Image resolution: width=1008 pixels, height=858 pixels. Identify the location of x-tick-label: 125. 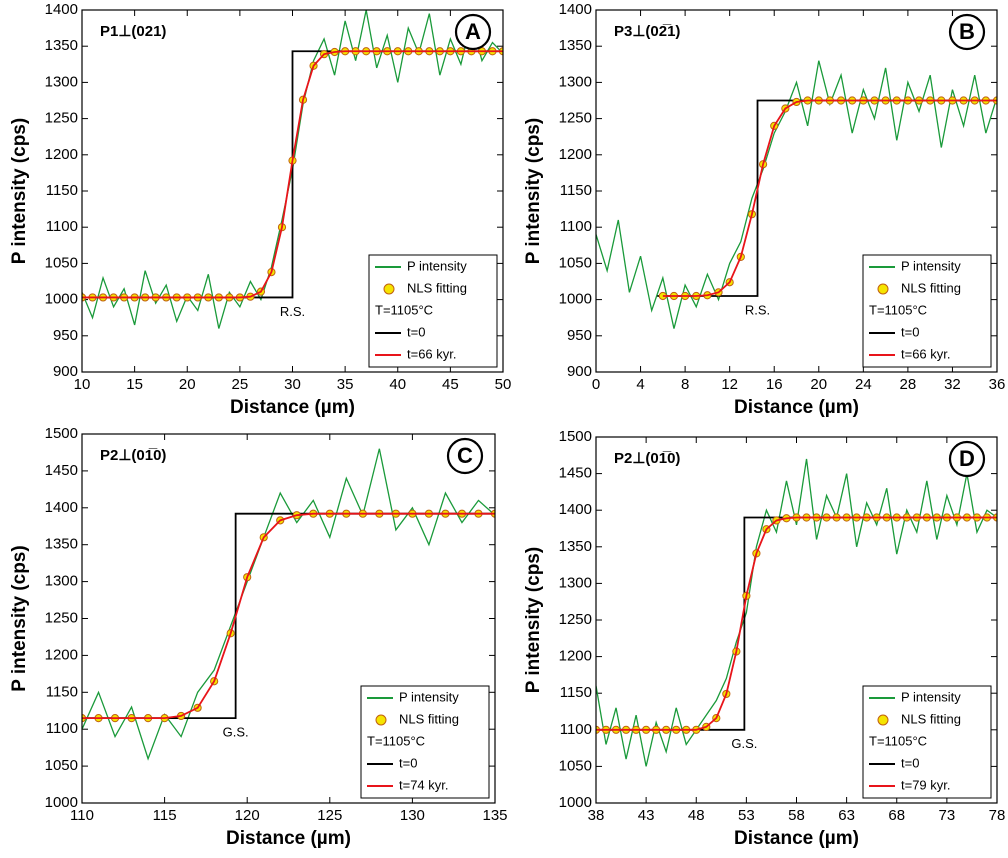
(329, 815).